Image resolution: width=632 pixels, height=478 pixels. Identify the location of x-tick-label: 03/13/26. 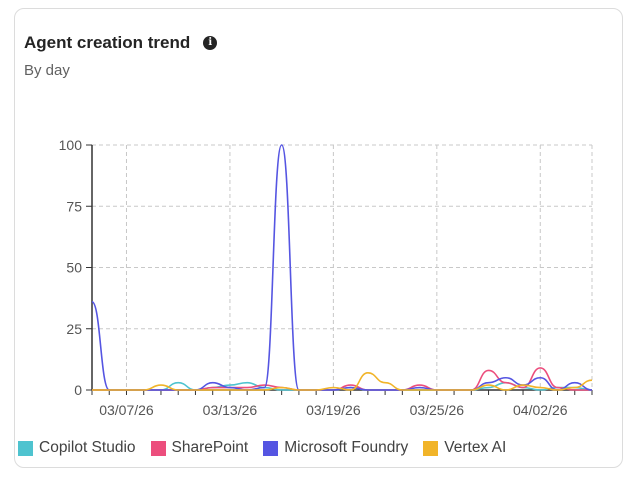
(230, 410).